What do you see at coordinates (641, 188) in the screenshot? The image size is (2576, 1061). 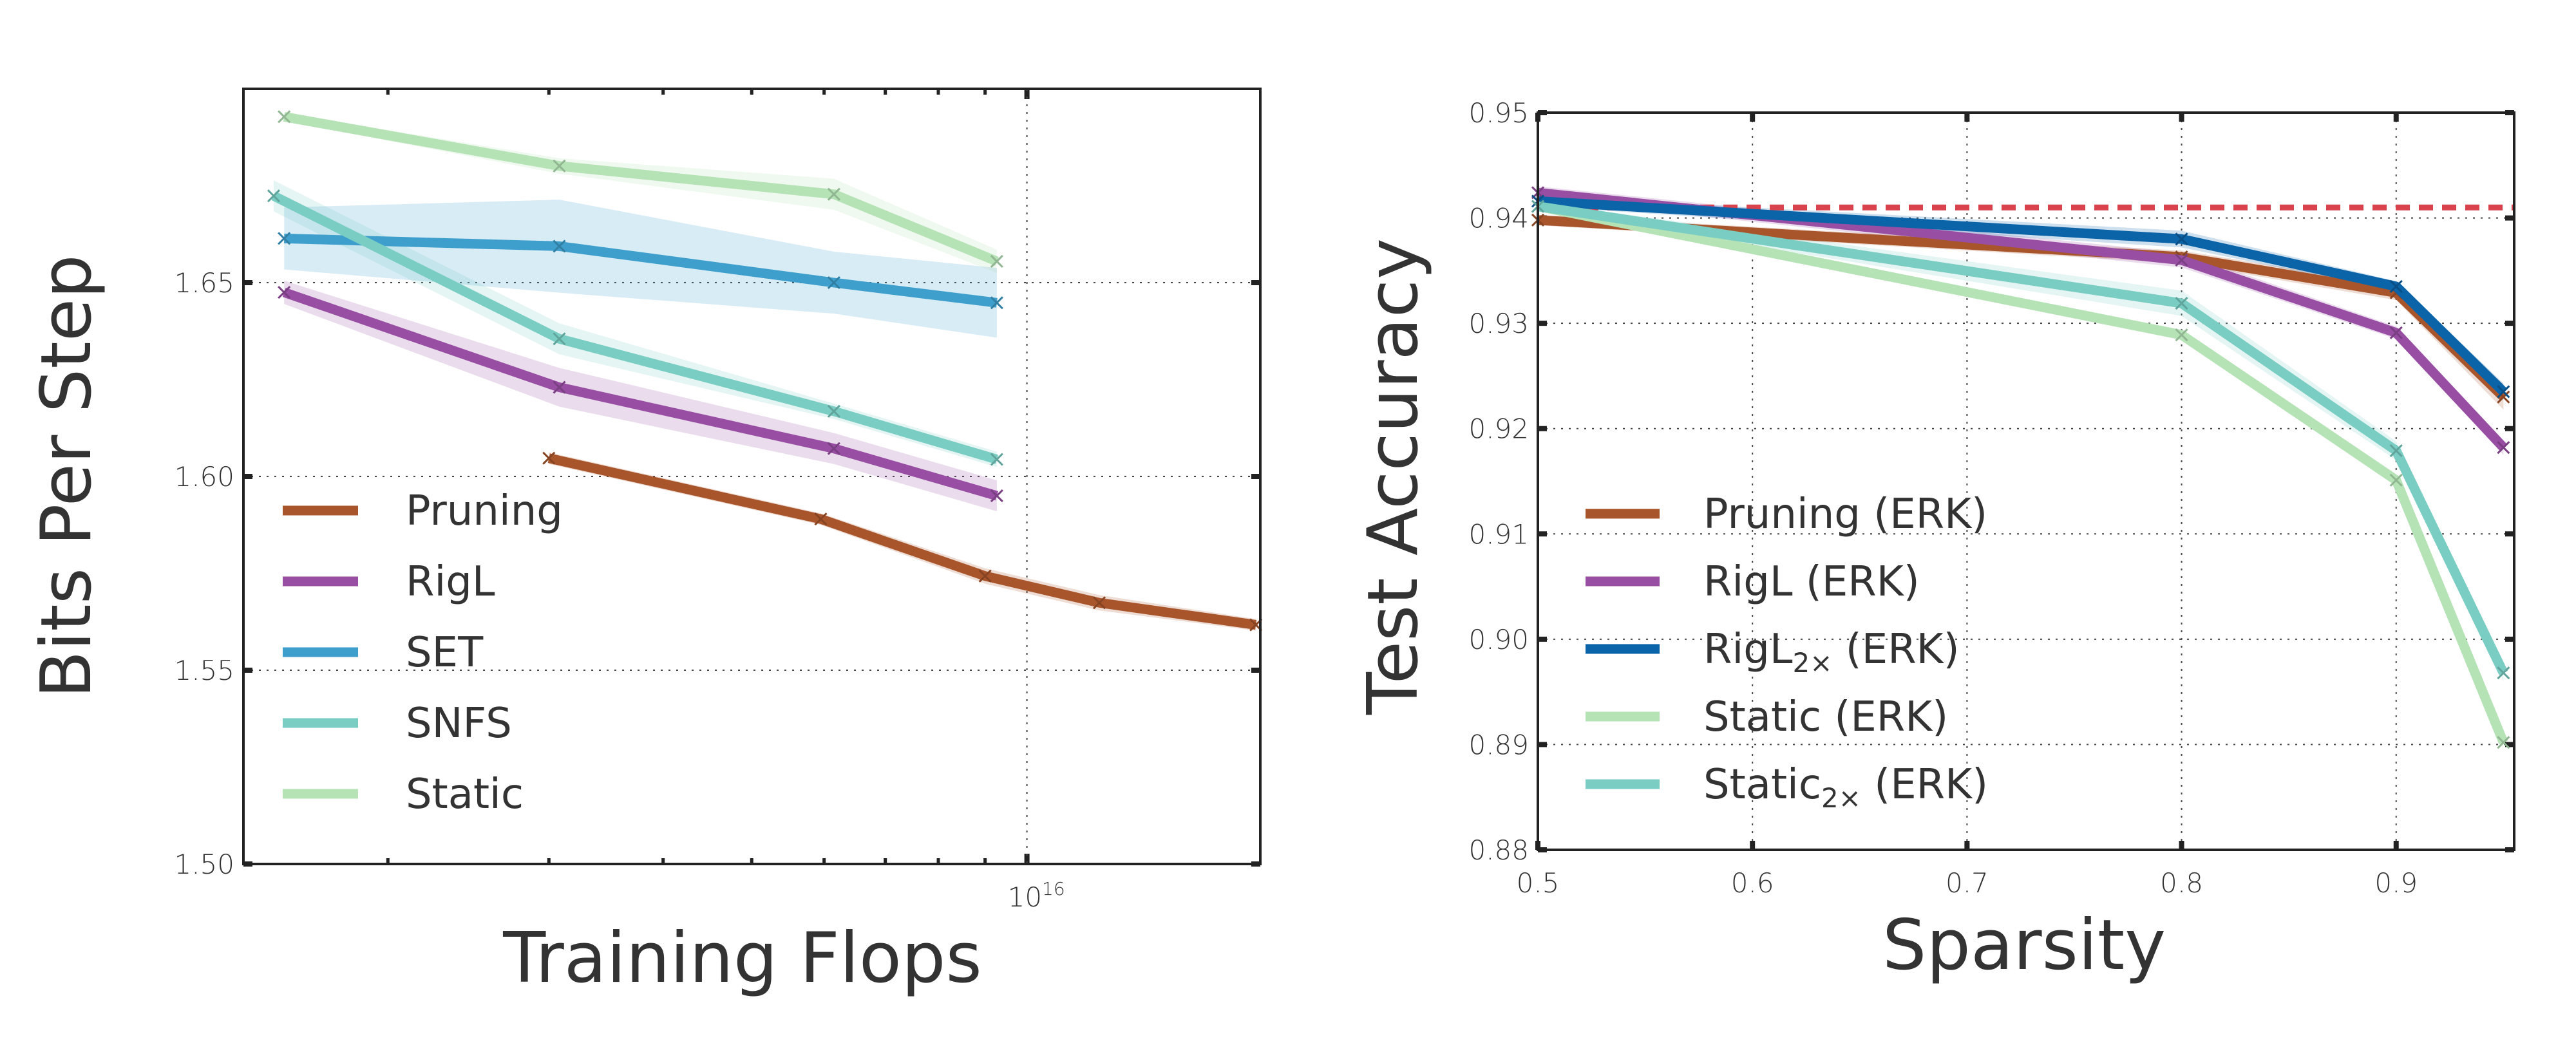 I see `series-line-static` at bounding box center [641, 188].